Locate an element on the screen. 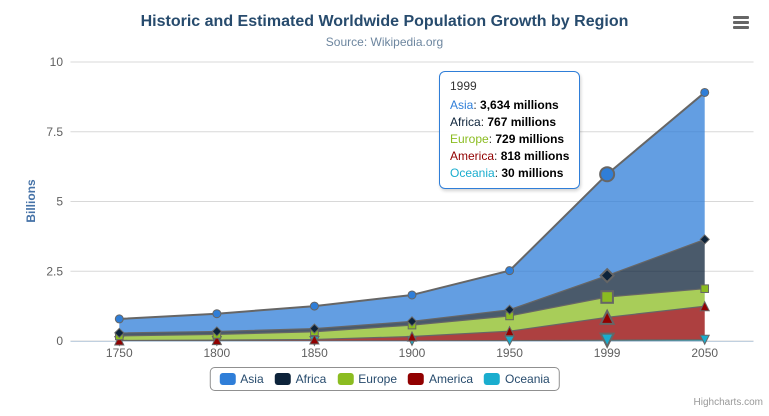 This screenshot has width=769, height=416. tooltip-series-name: Europe is located at coordinates (469, 139).